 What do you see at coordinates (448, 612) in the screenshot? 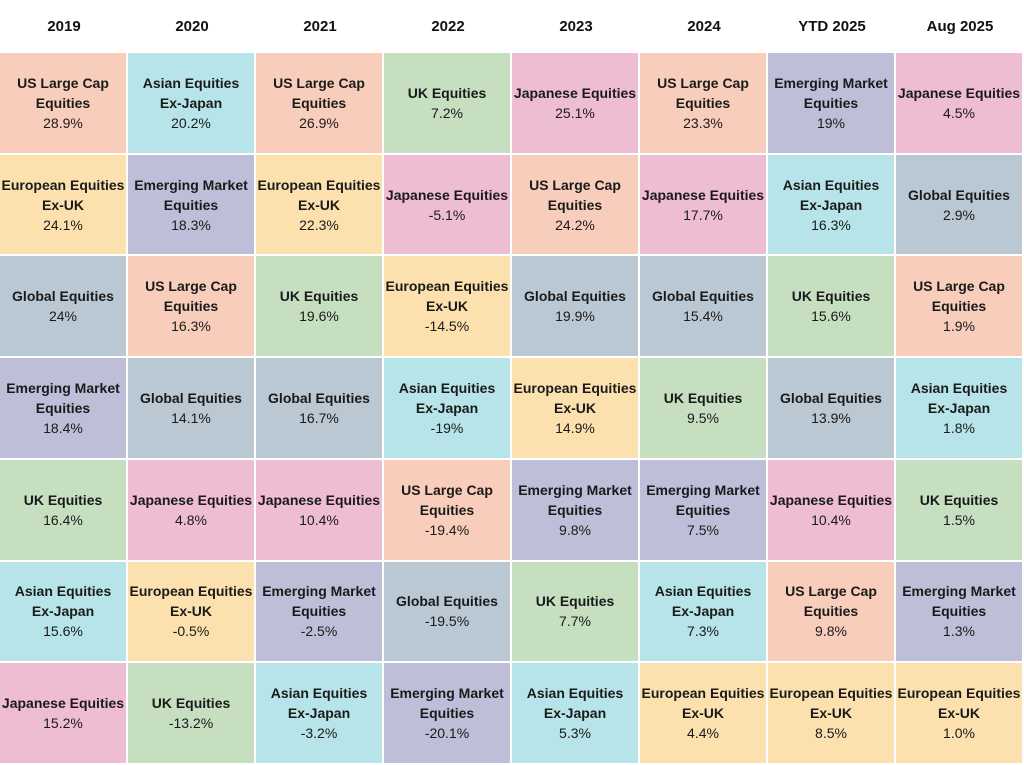
I see `return-cell: Global Equities -19.5%` at bounding box center [448, 612].